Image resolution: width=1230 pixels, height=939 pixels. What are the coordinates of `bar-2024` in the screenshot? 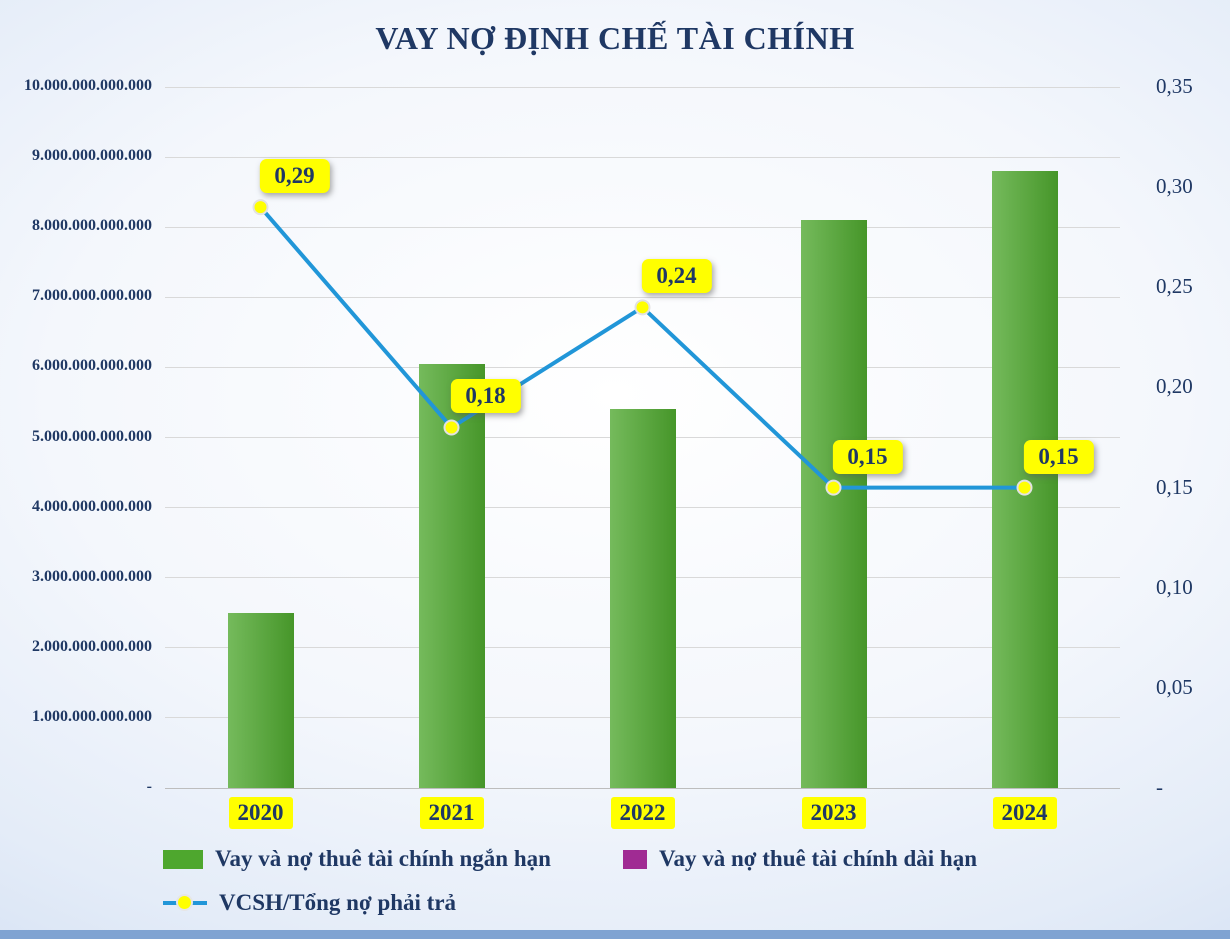 It's located at (1024, 479).